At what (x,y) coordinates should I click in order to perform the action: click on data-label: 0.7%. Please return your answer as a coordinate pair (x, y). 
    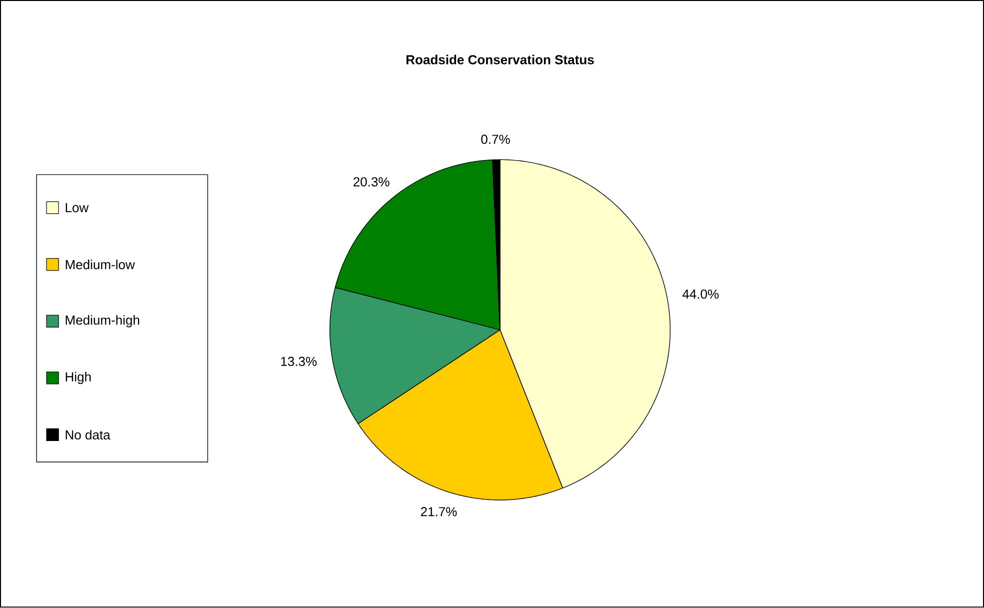
    Looking at the image, I should click on (495, 139).